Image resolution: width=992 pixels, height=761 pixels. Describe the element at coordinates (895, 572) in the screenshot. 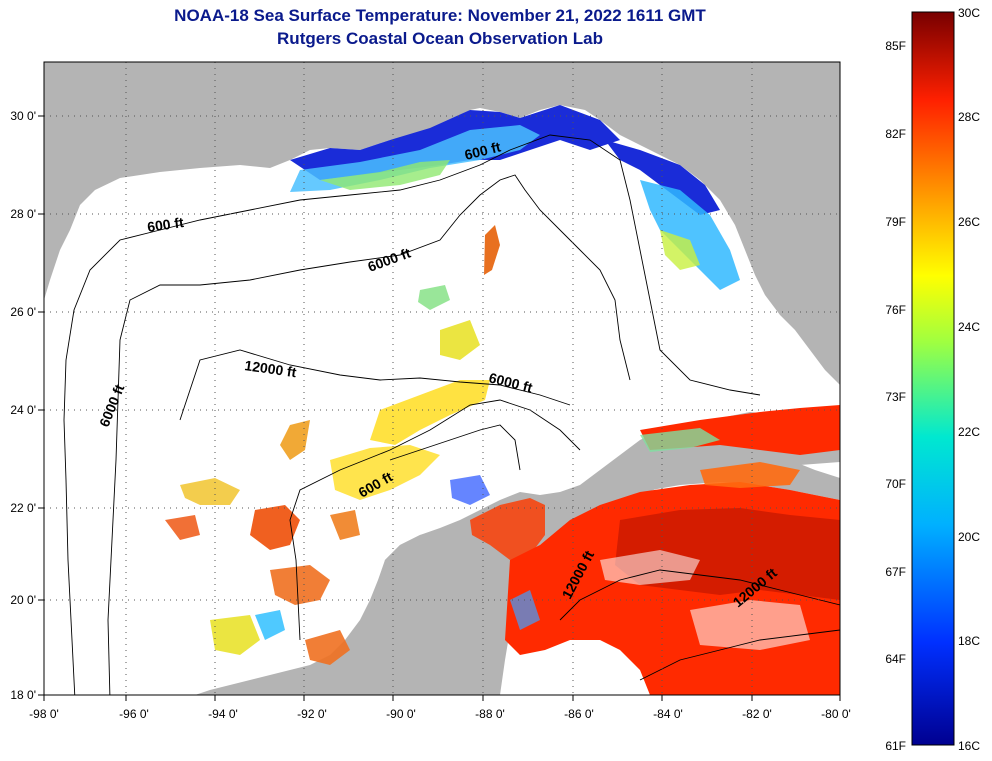

I see `colorbar-f-label: 67F` at that location.